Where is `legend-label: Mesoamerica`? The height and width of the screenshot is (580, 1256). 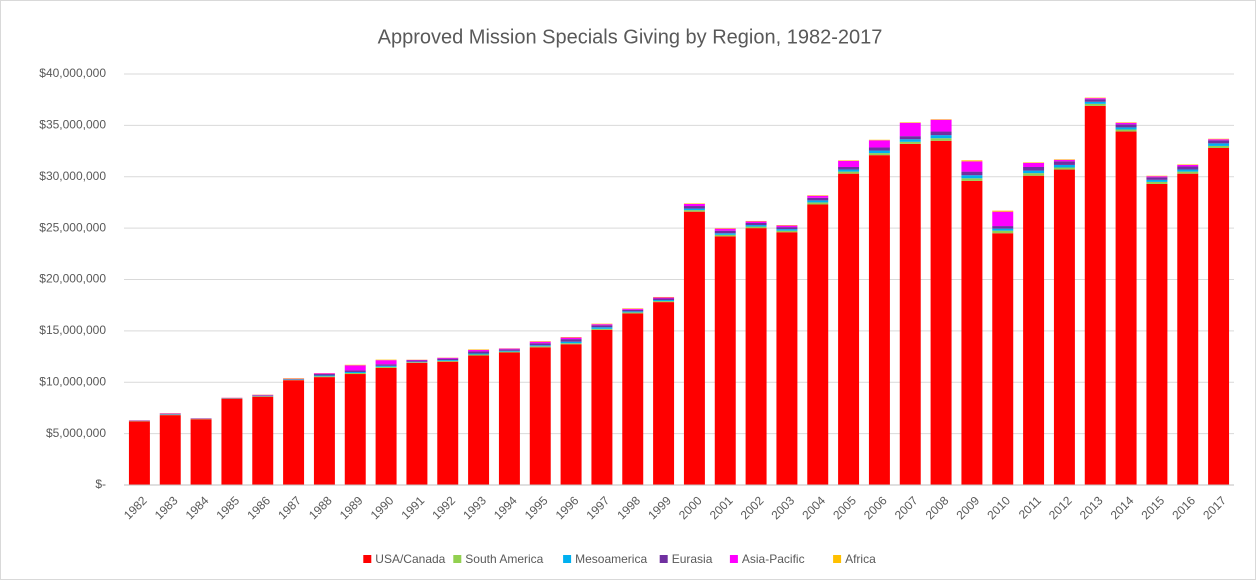
legend-label: Mesoamerica is located at coordinates (611, 559).